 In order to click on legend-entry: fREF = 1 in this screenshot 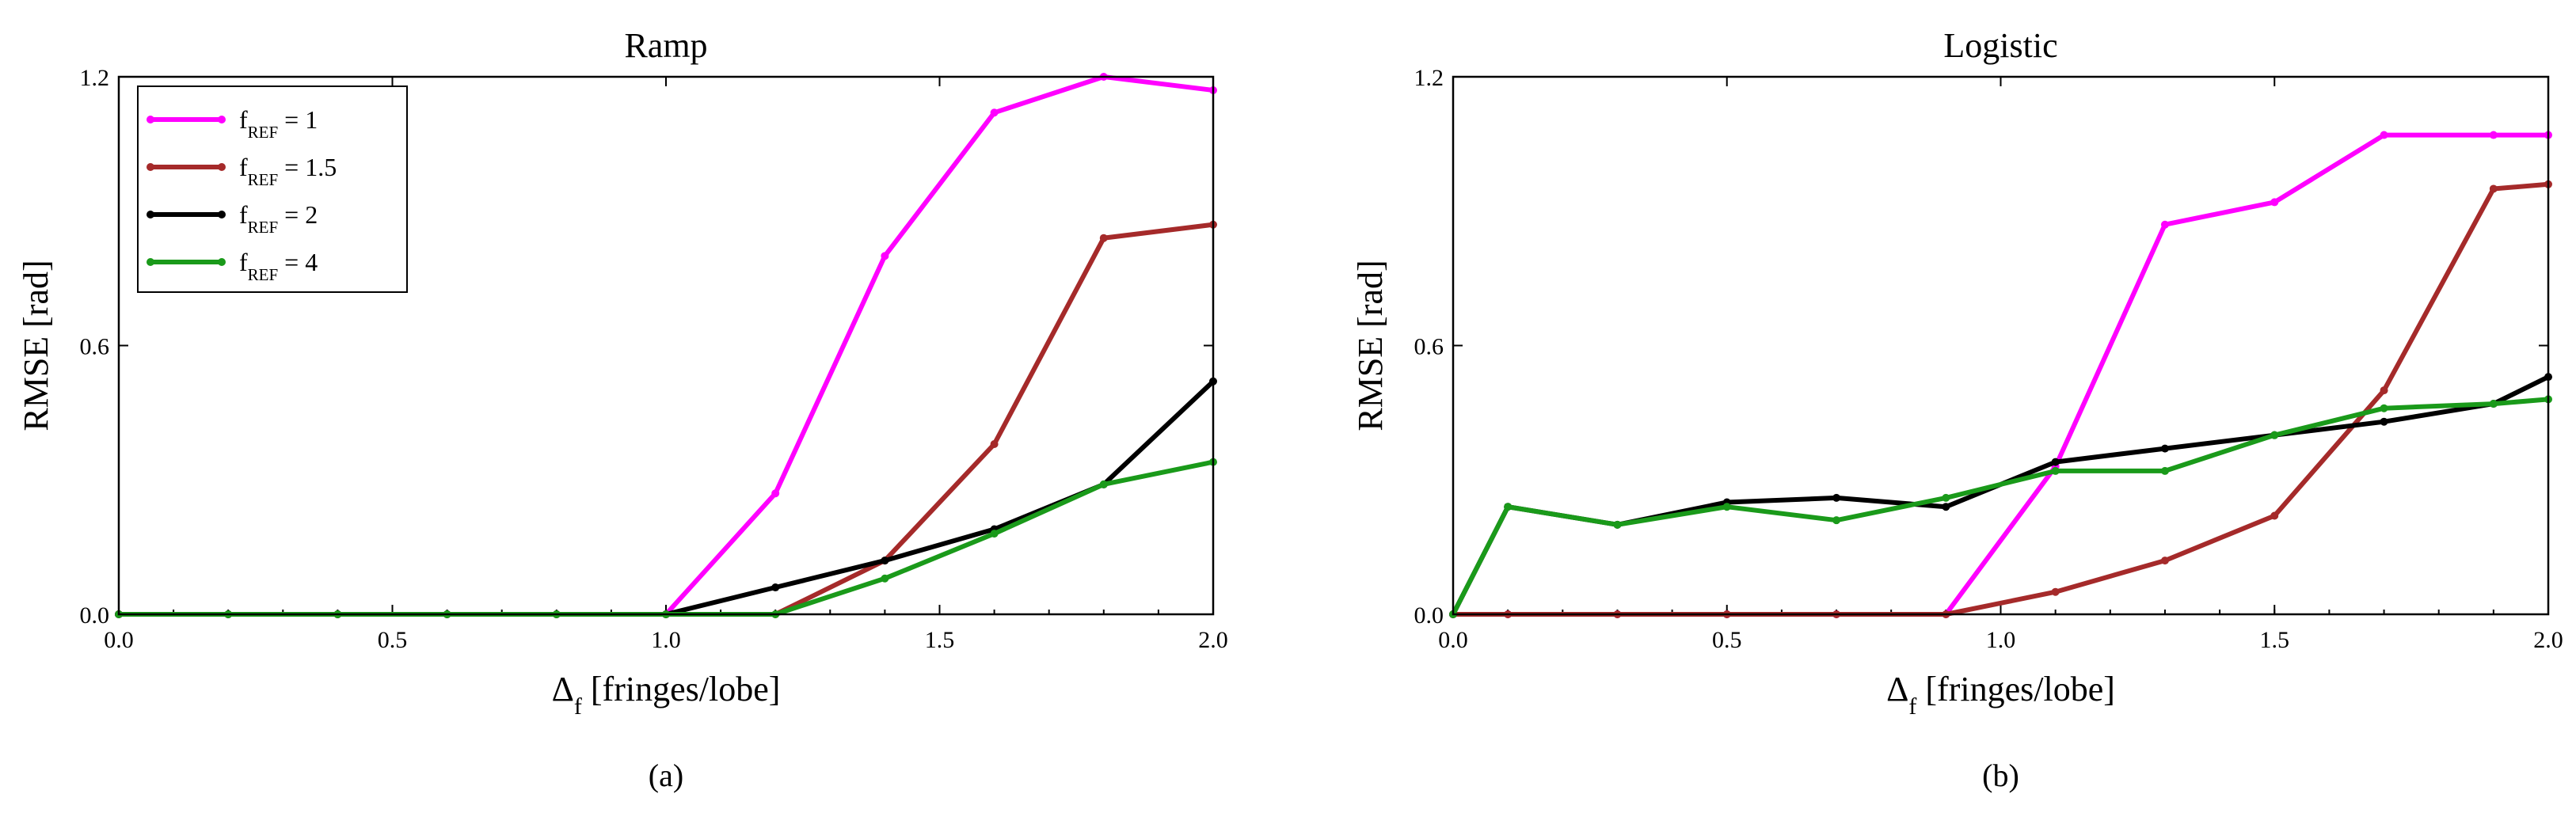, I will do `click(278, 123)`.